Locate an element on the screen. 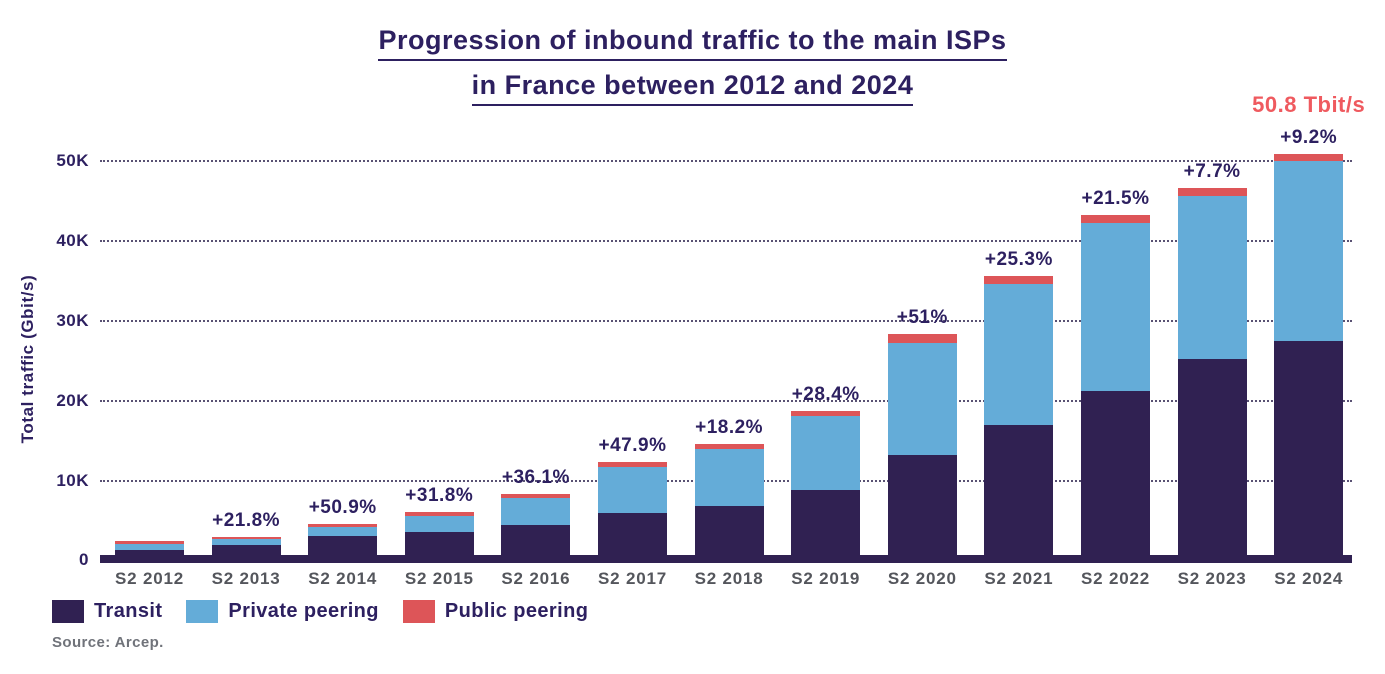 This screenshot has height=674, width=1385. growth-label-s2-2024: +9.2% is located at coordinates (1309, 138).